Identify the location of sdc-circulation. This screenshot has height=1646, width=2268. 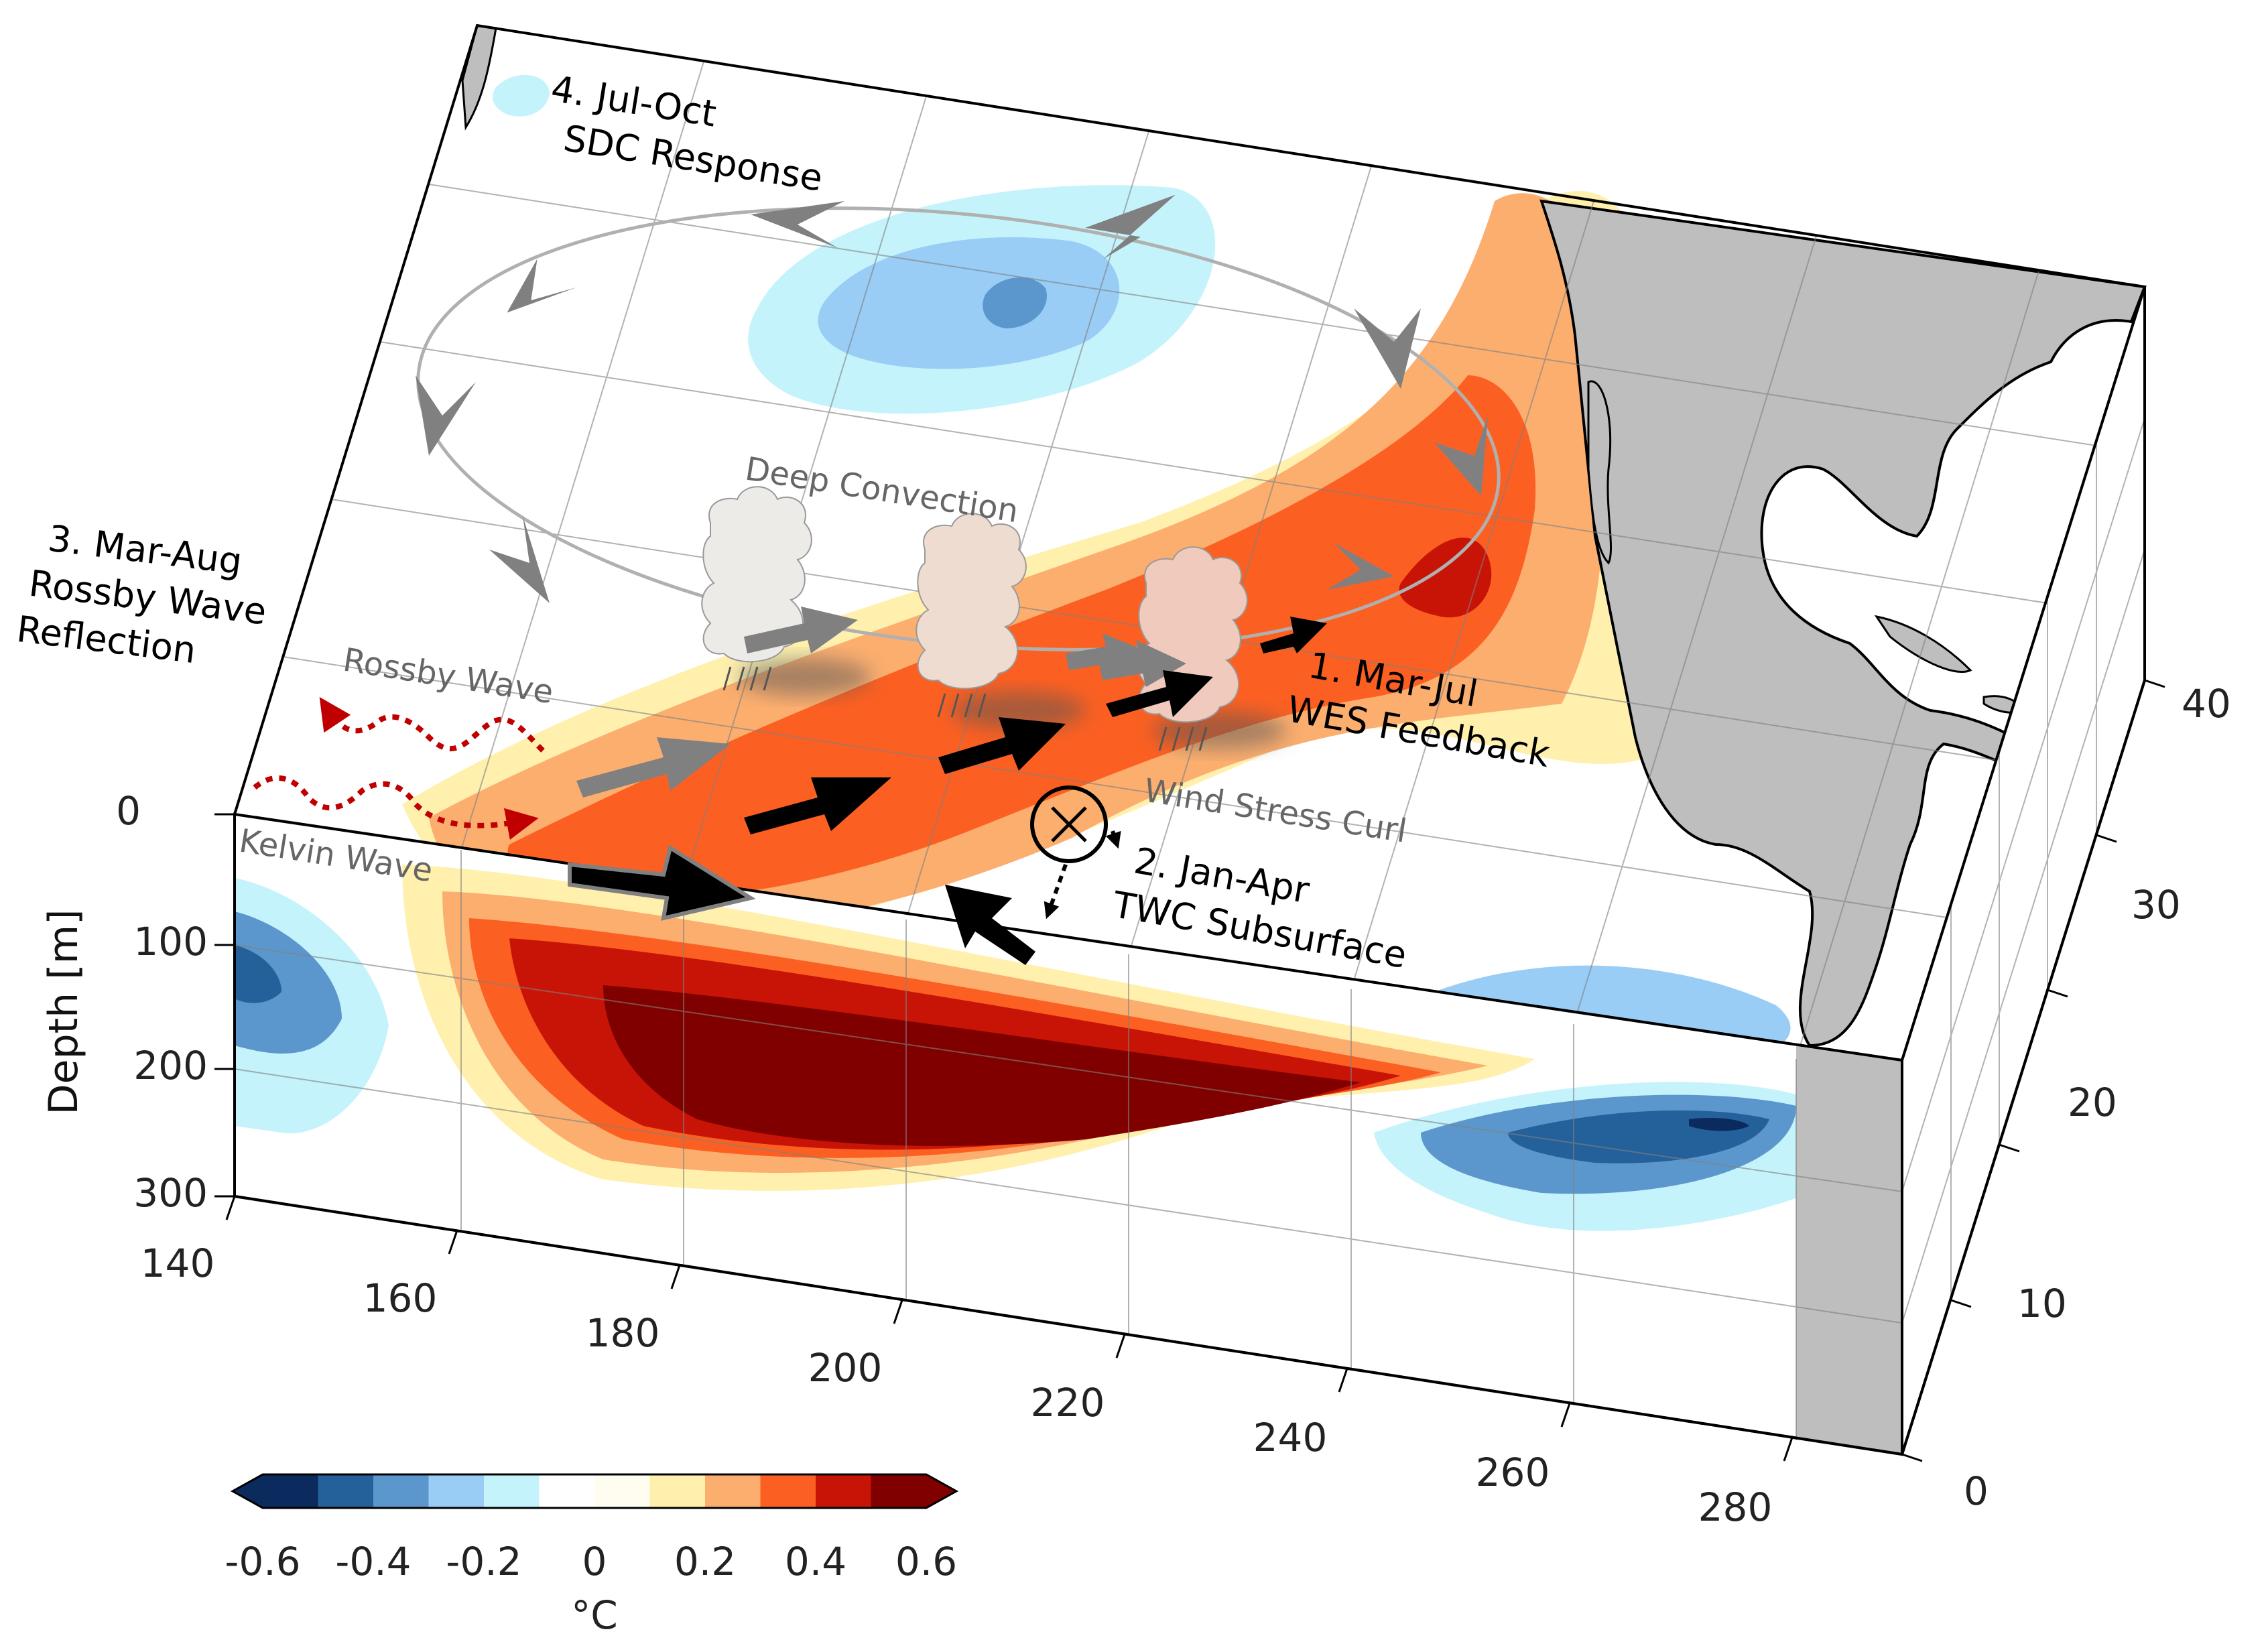
(958, 422).